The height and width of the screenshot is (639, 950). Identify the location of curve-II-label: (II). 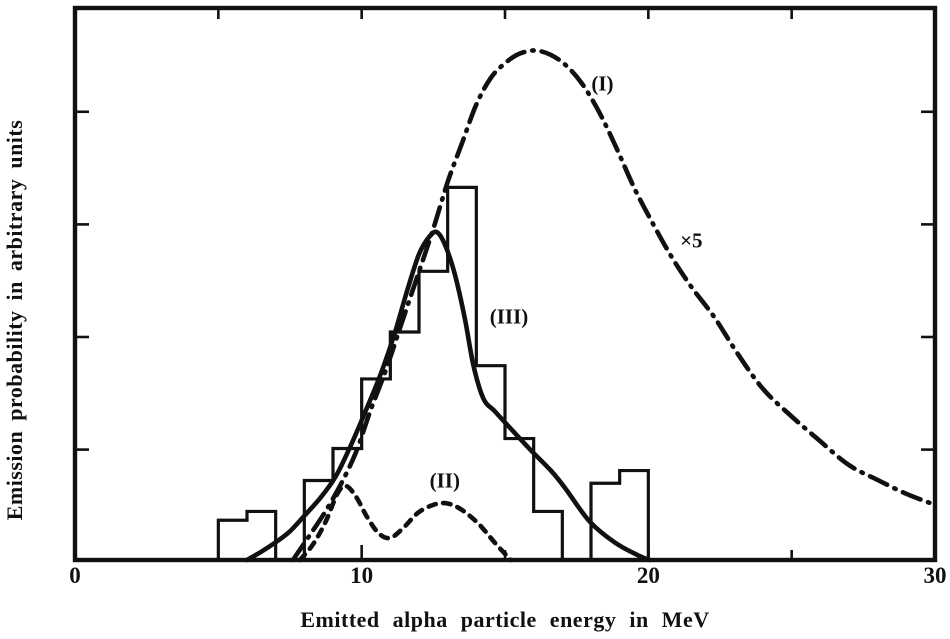
(444, 480).